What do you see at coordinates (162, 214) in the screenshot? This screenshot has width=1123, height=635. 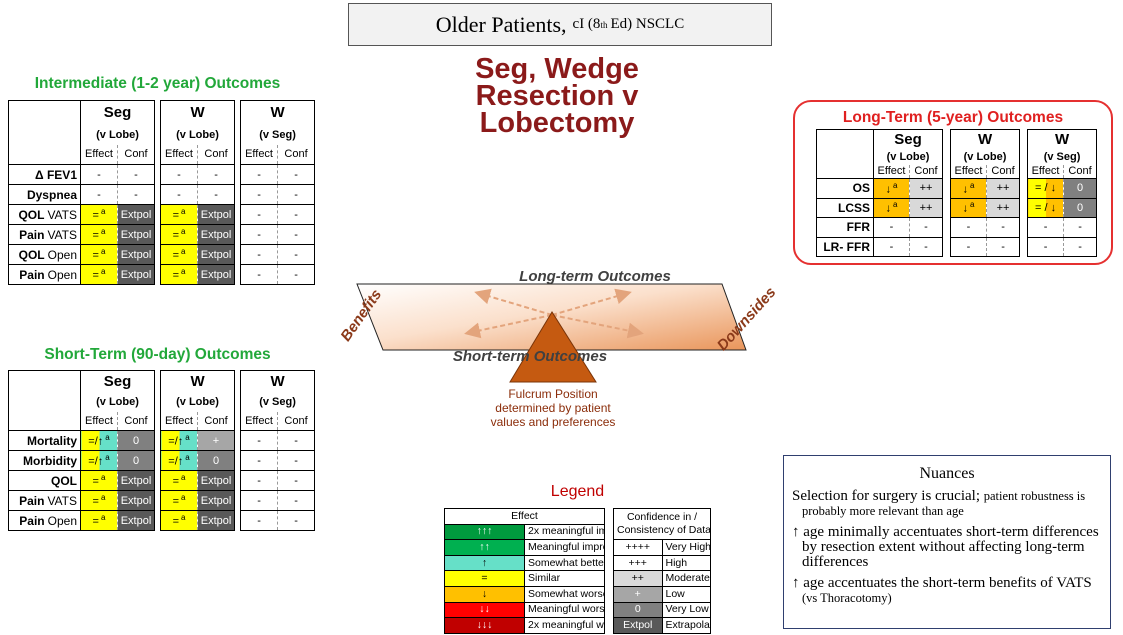 I see `data-row: QOL VATS = a Extpol = a Extpol - -` at bounding box center [162, 214].